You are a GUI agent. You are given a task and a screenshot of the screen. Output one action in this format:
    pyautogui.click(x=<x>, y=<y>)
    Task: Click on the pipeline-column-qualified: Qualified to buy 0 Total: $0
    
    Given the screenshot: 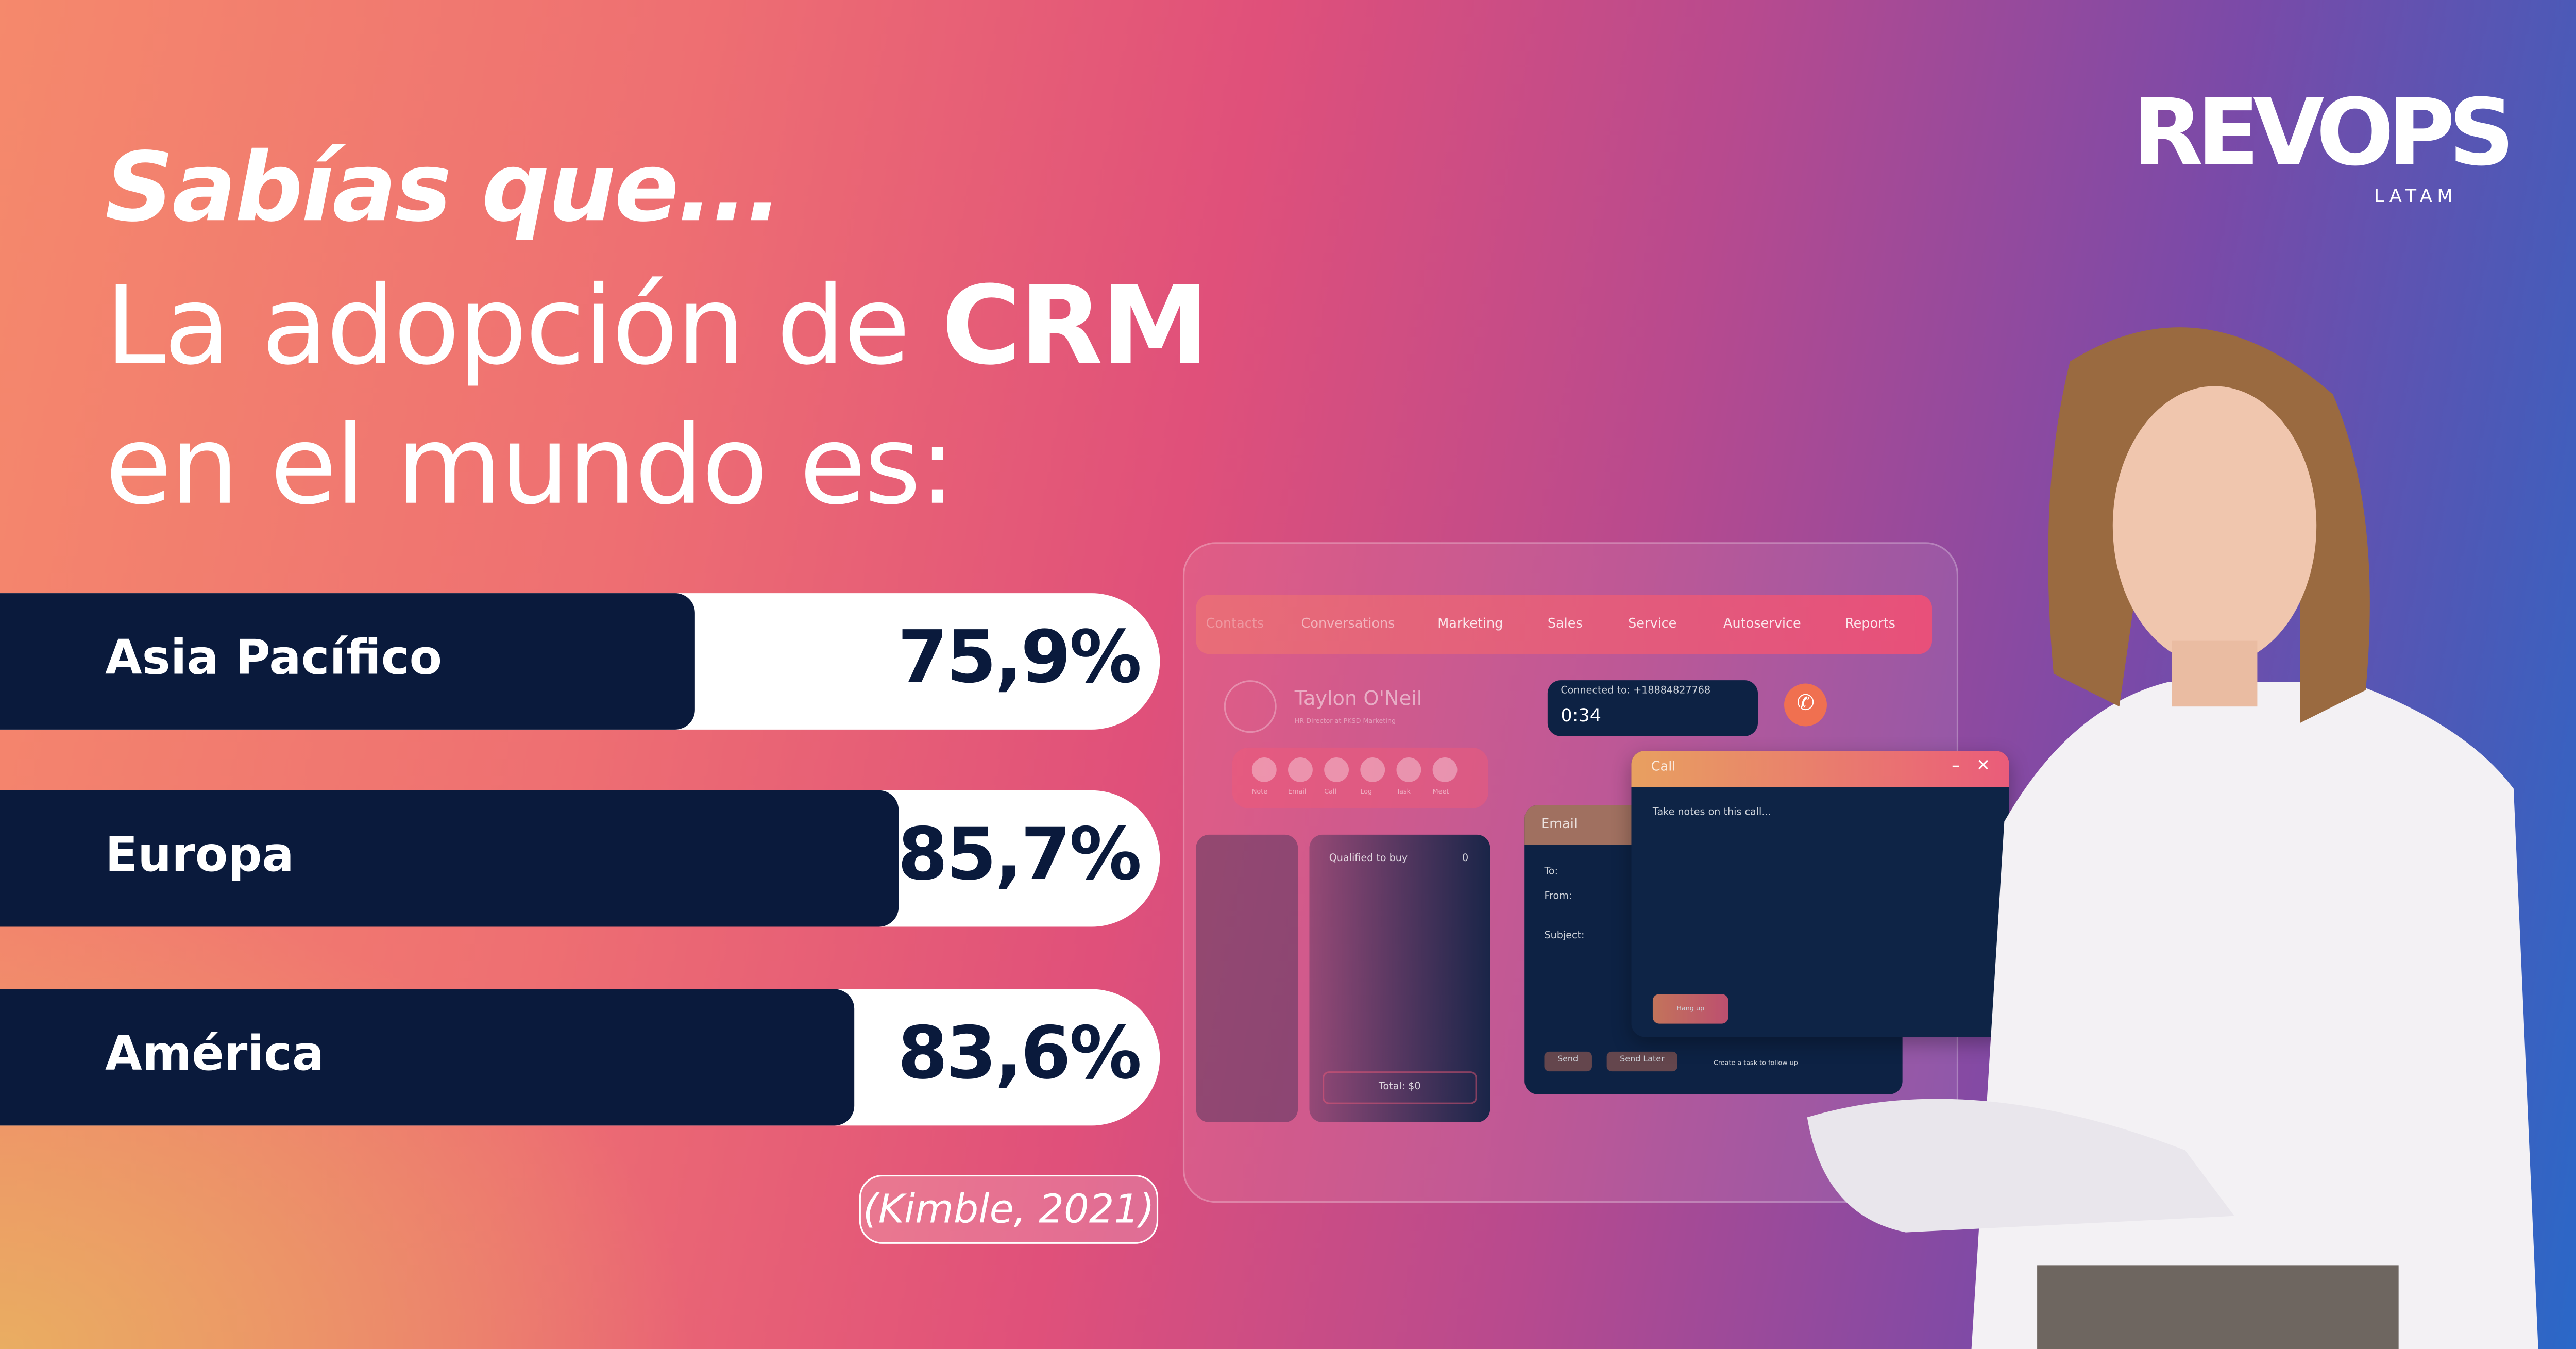 What is the action you would take?
    pyautogui.click(x=1399, y=978)
    